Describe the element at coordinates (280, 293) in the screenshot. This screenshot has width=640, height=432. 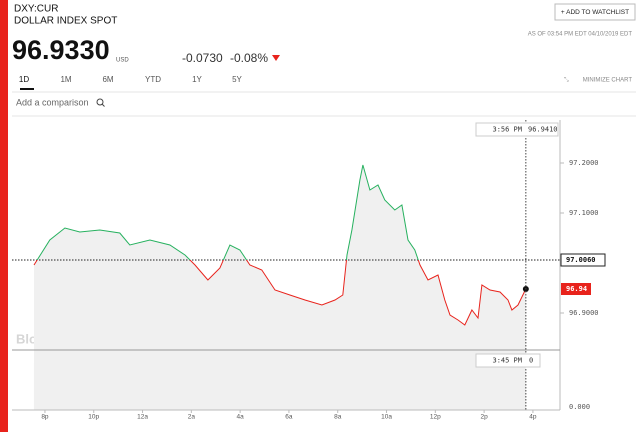
I see `price-line-below` at that location.